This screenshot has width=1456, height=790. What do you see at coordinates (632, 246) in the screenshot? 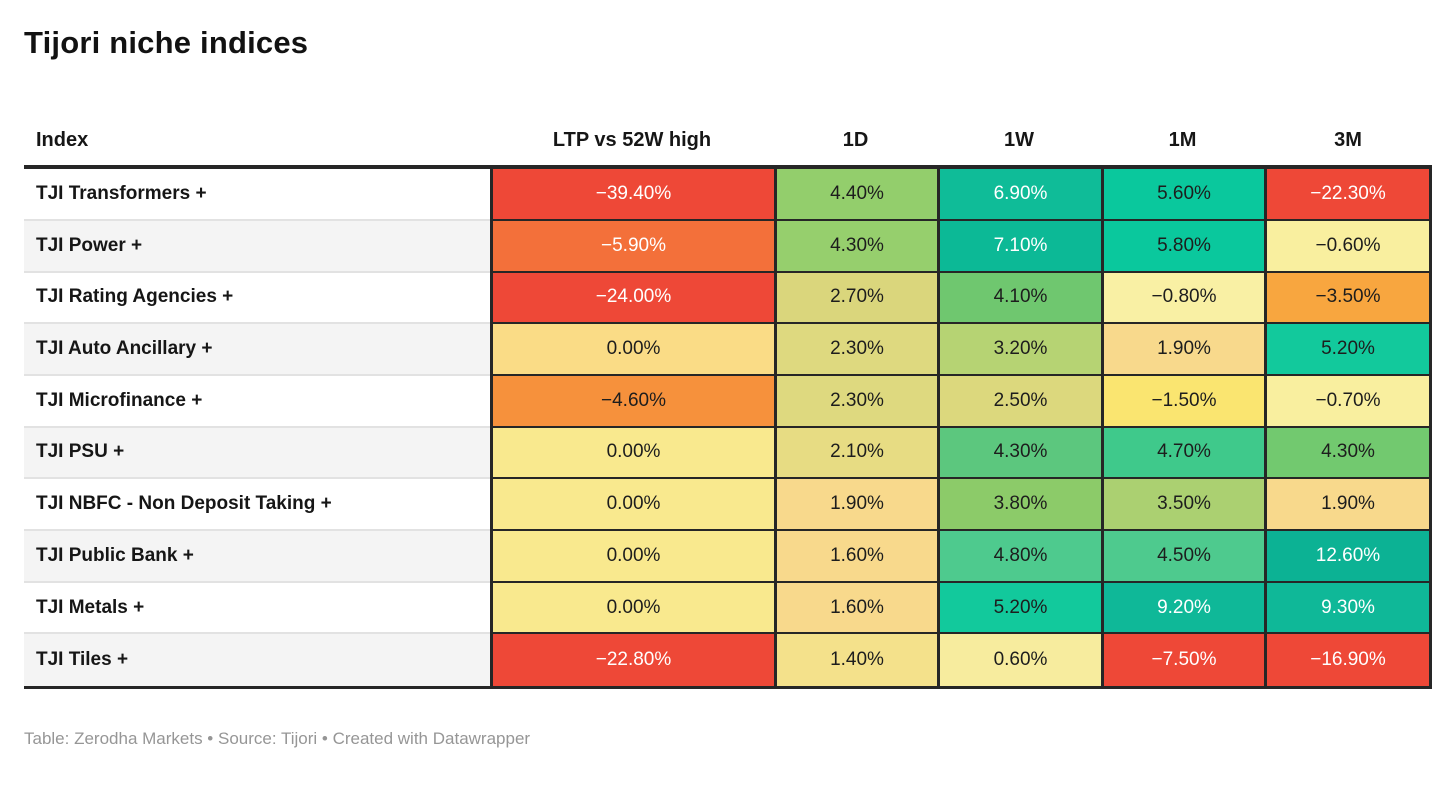
I see `value-cell: −5.90%` at bounding box center [632, 246].